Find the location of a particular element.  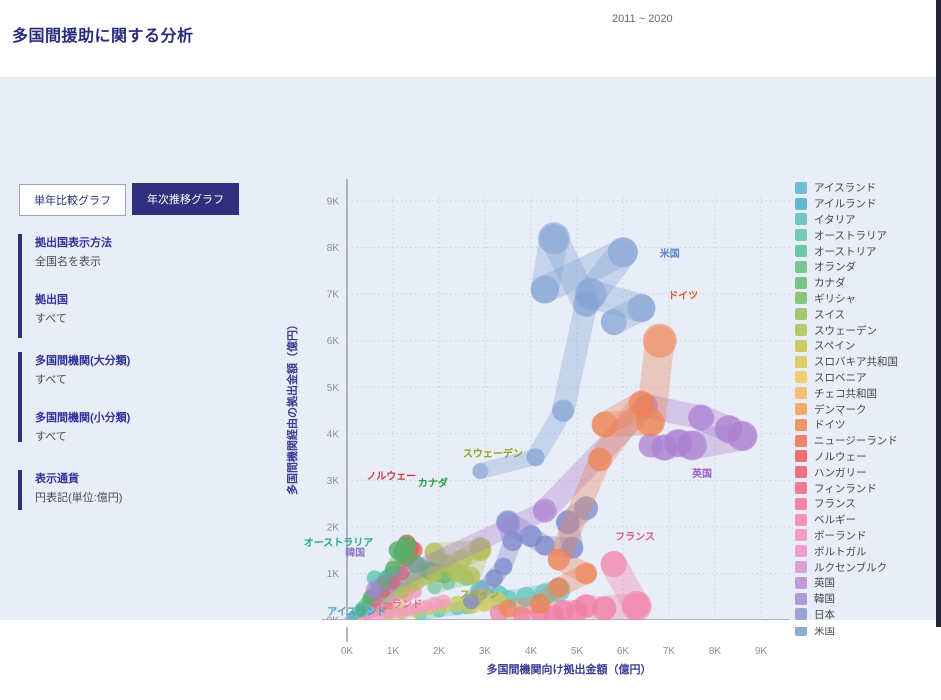

legend-item: オーストリア is located at coordinates (864, 251).